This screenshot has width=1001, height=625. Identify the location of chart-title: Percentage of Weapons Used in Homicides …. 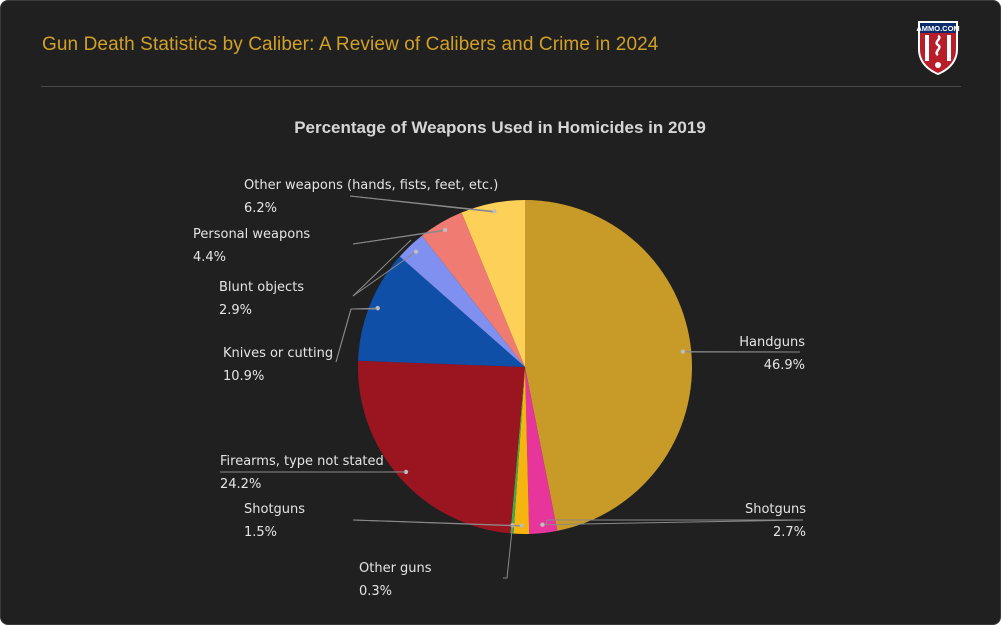
(500, 127).